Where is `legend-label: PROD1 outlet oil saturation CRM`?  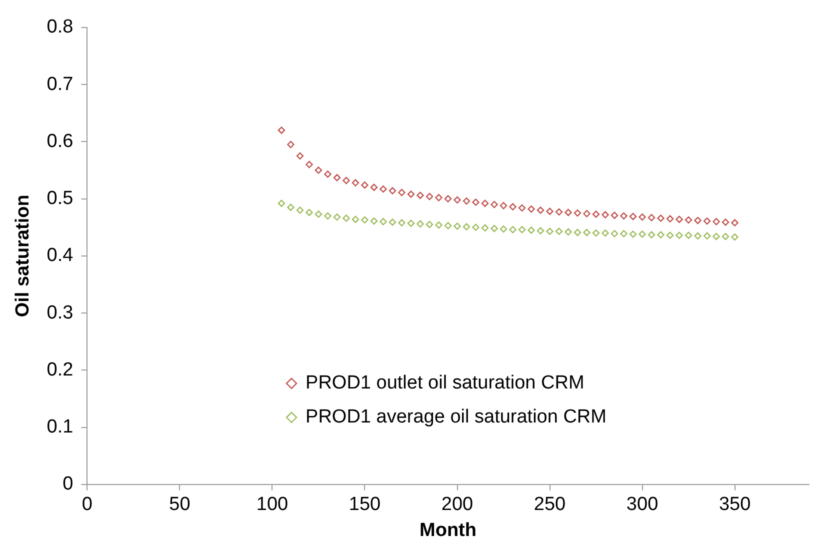
legend-label: PROD1 outlet oil saturation CRM is located at coordinates (445, 383).